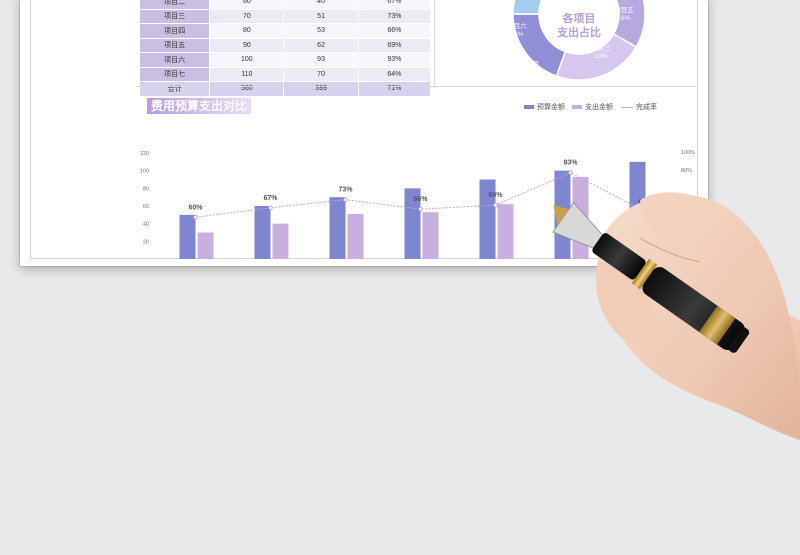 The image size is (800, 555). What do you see at coordinates (345, 190) in the screenshot?
I see `rate-data-label: 73%` at bounding box center [345, 190].